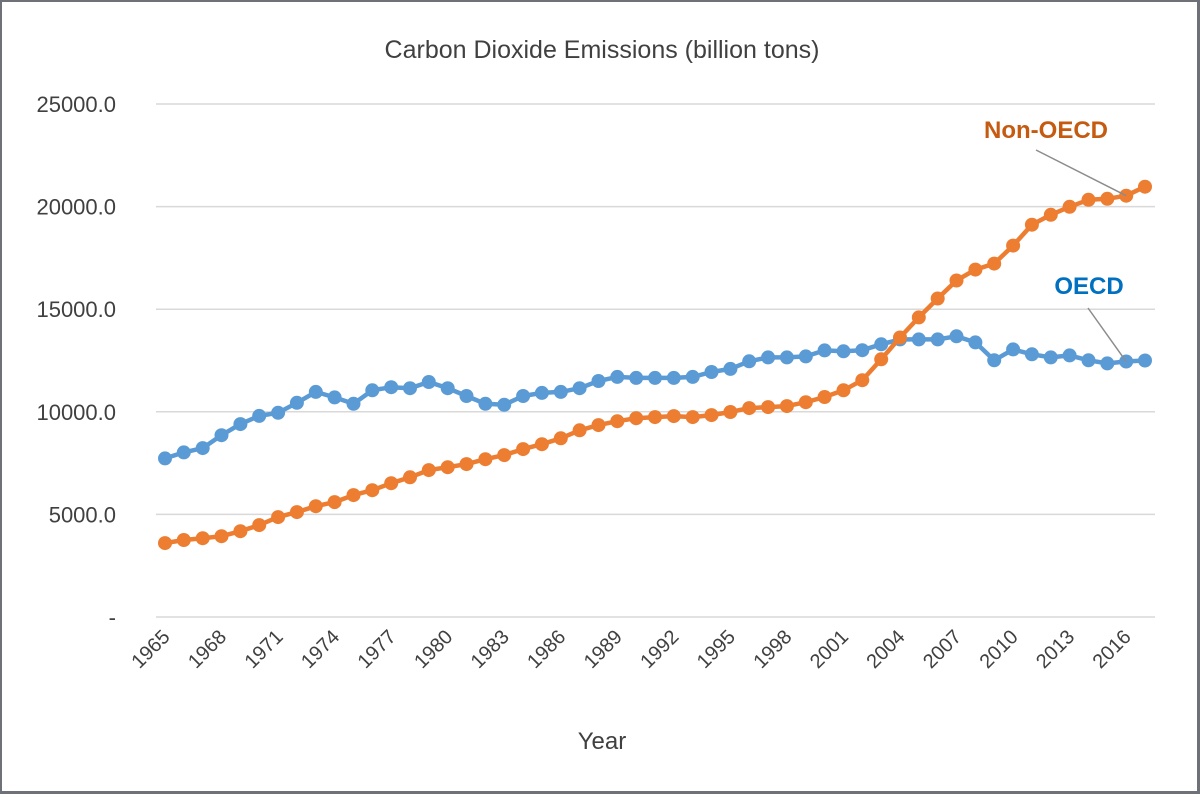  Describe the element at coordinates (207, 649) in the screenshot. I see `x-tick-label: 1968` at that location.